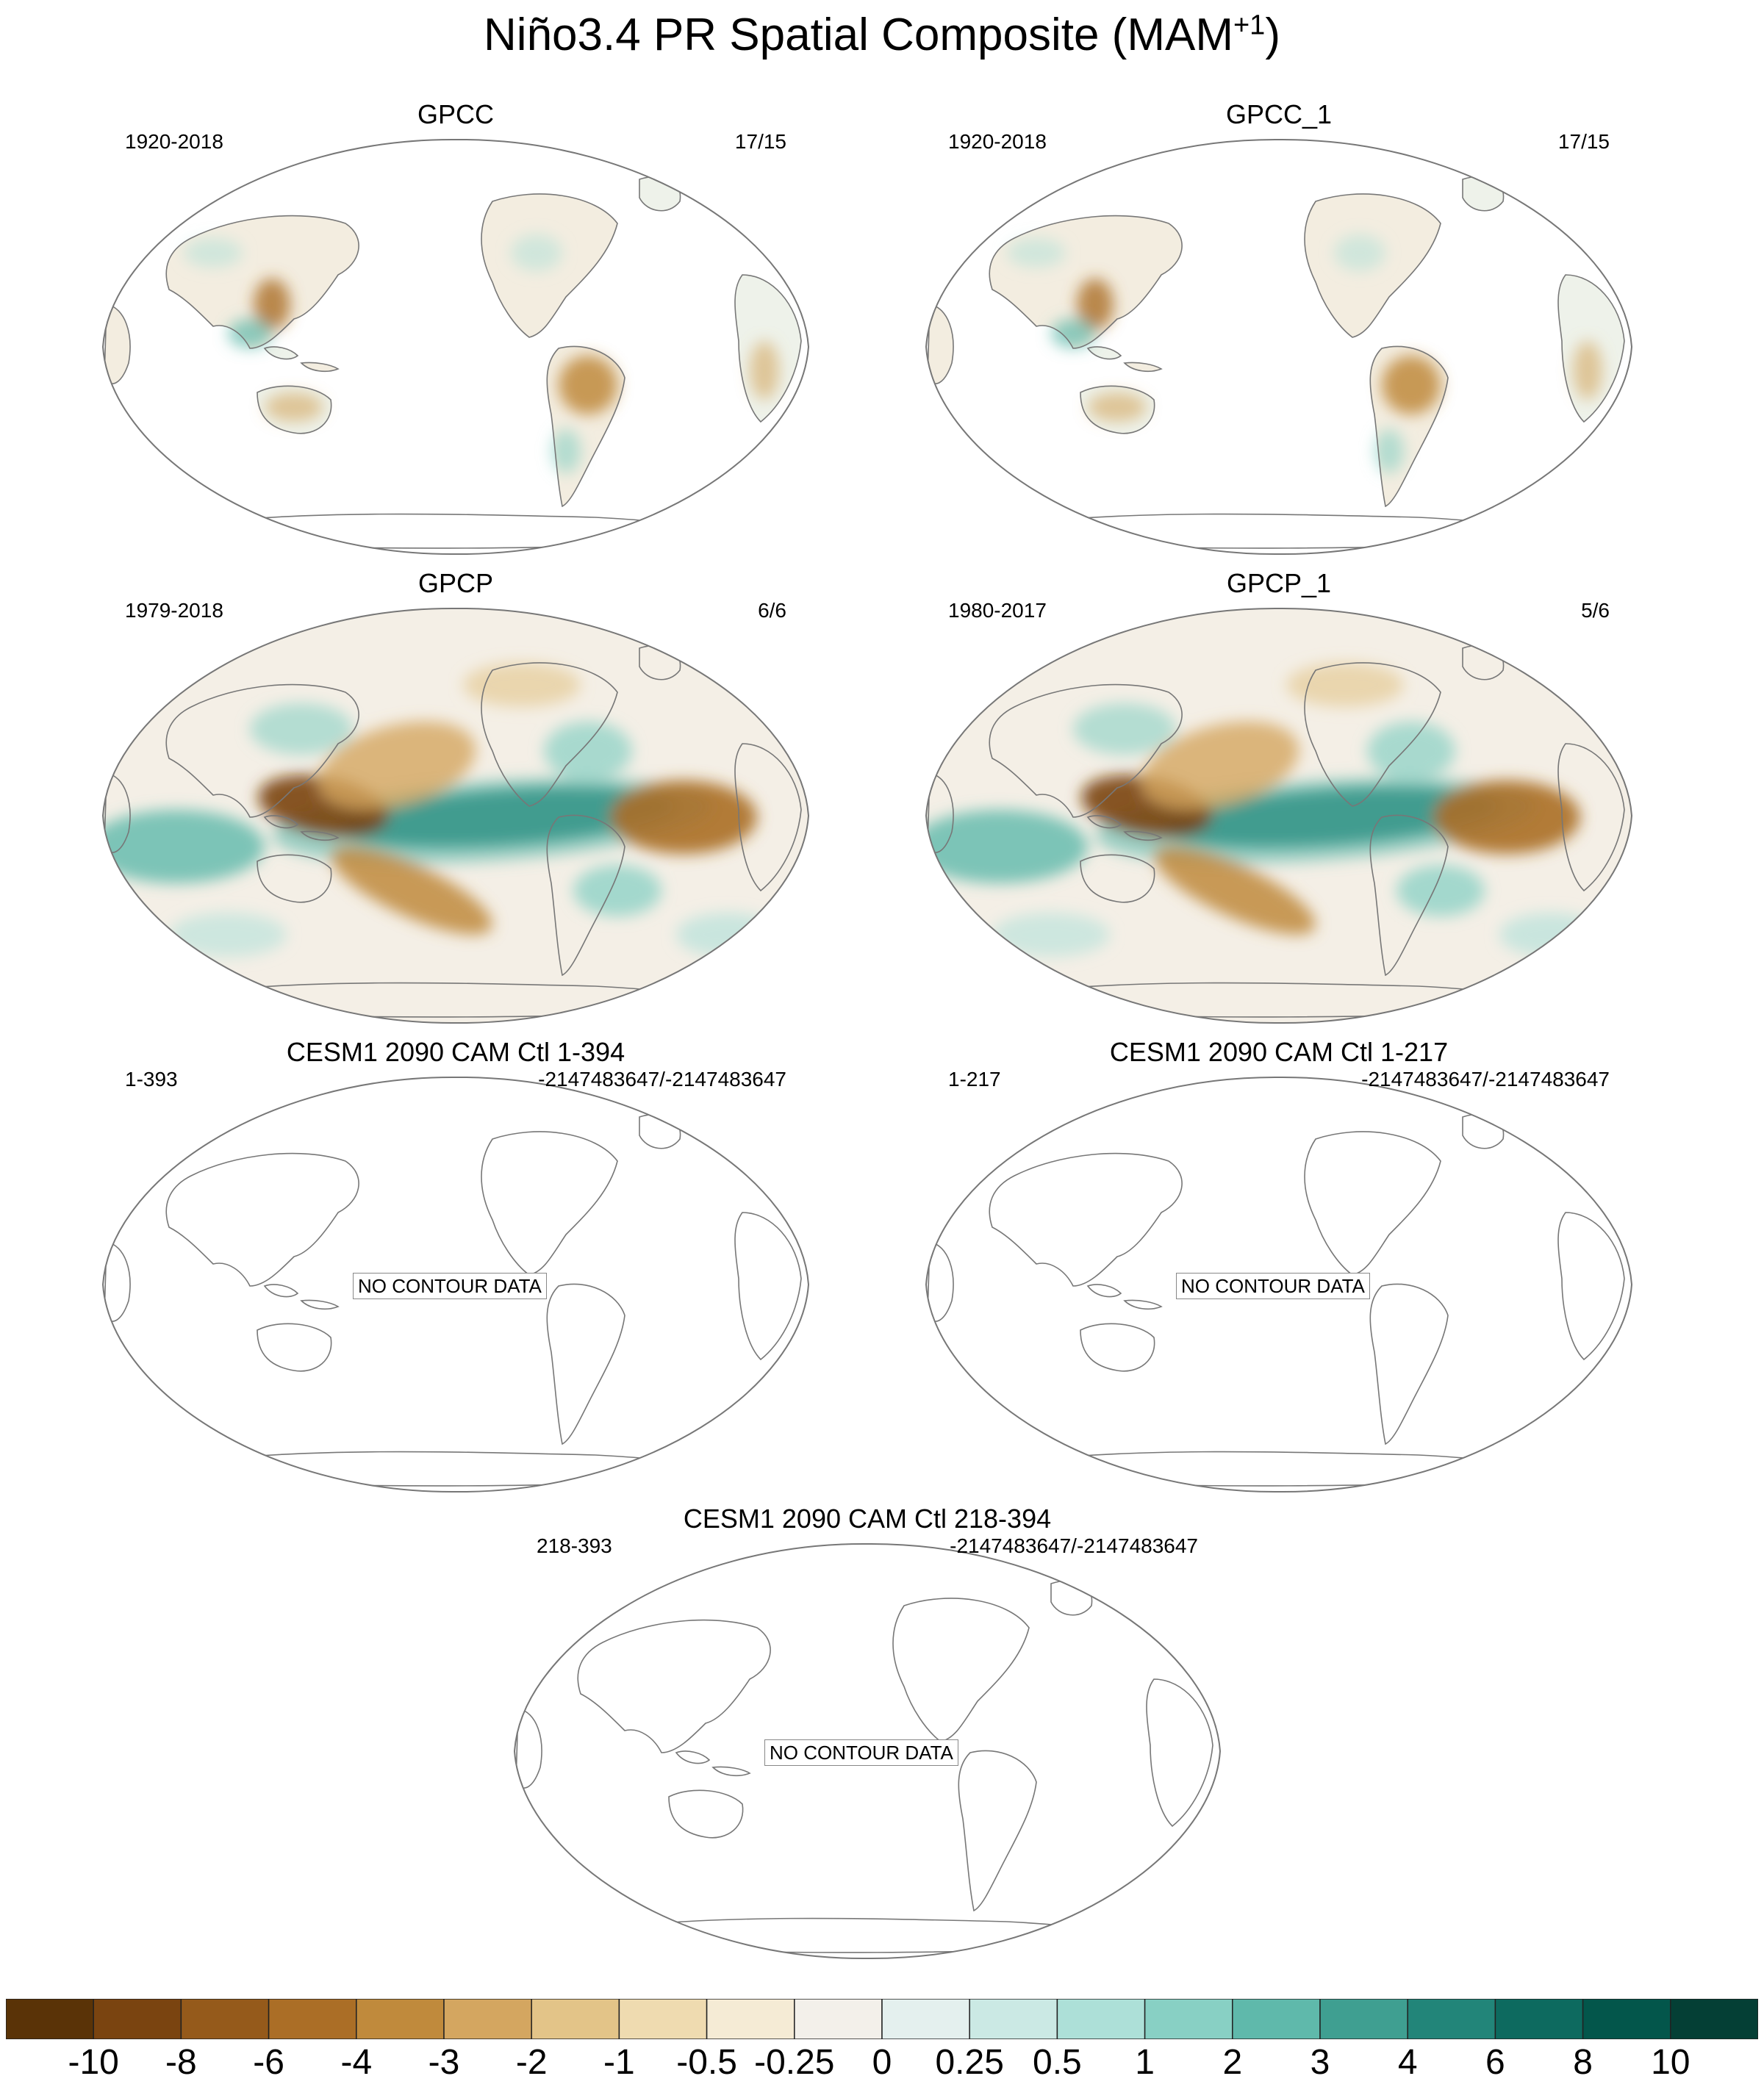 The width and height of the screenshot is (1764, 2087). Describe the element at coordinates (574, 1545) in the screenshot. I see `panel-period: 218-393` at that location.